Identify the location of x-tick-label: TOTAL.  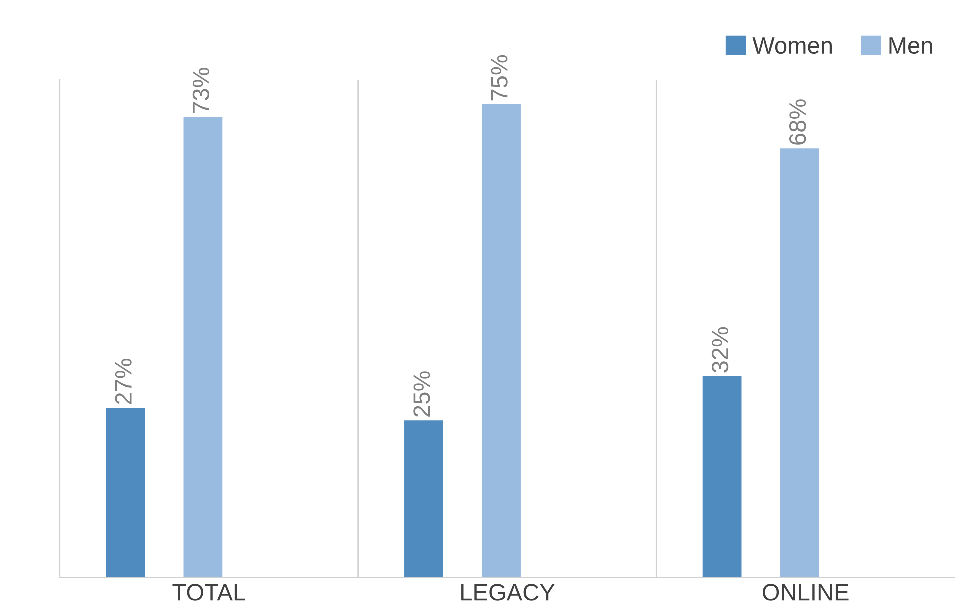
(209, 592).